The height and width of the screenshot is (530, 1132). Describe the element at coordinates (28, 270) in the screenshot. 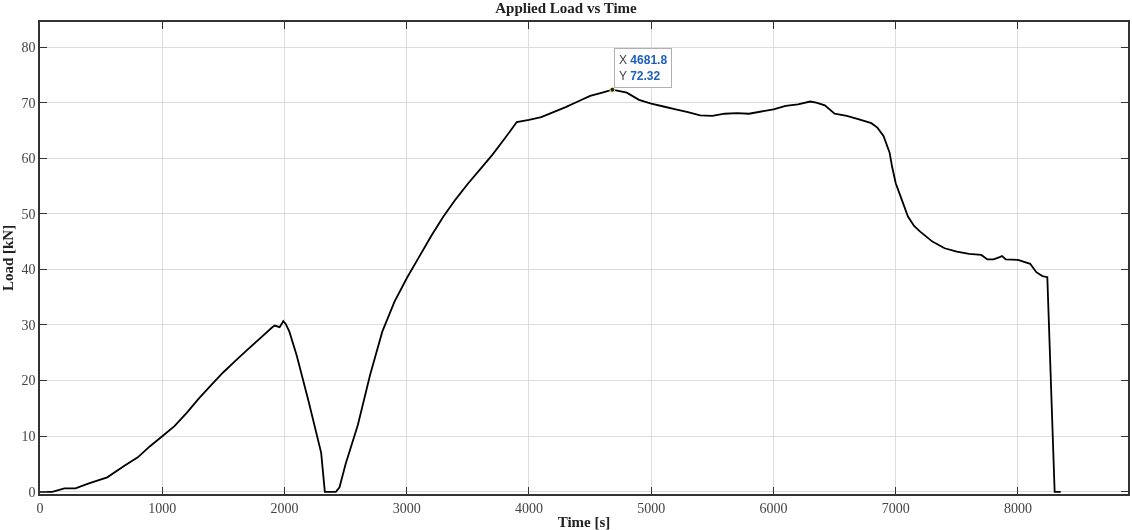

I see `y-tick-label: 40` at that location.